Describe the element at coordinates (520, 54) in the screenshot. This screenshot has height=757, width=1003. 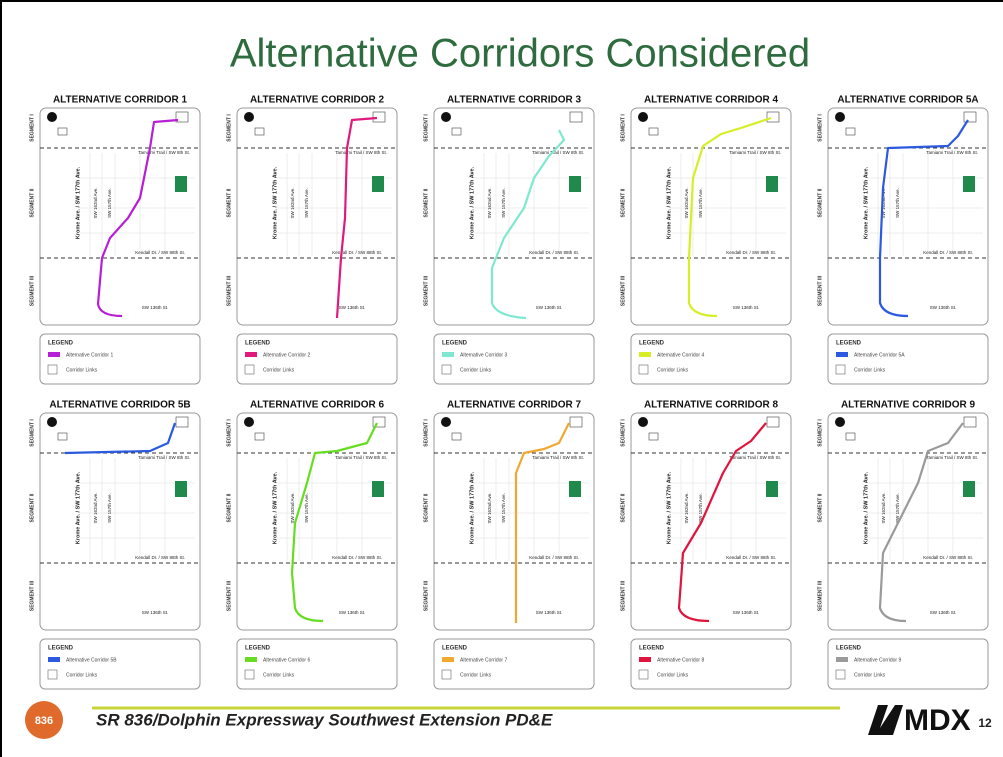
I see `slide-title: Alternative Corridors Considered` at that location.